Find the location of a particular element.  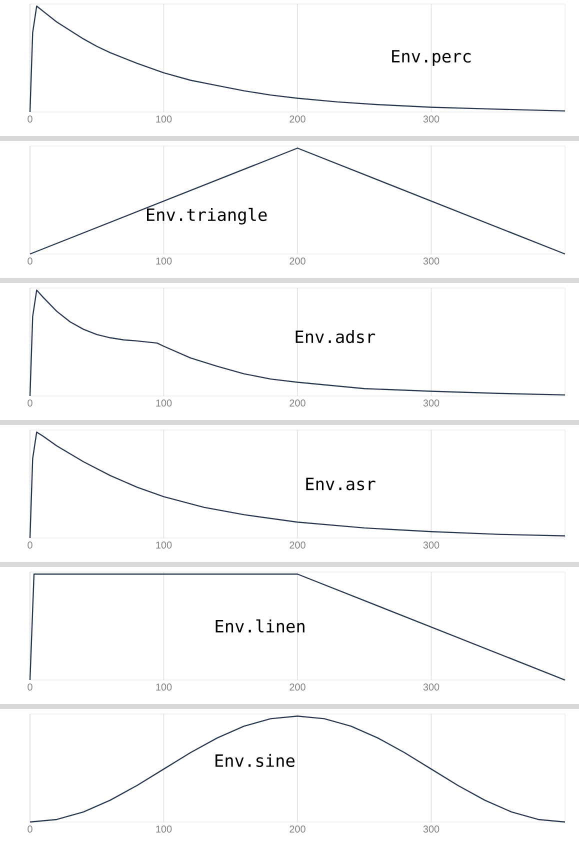

annotation: Env.perc is located at coordinates (431, 58).